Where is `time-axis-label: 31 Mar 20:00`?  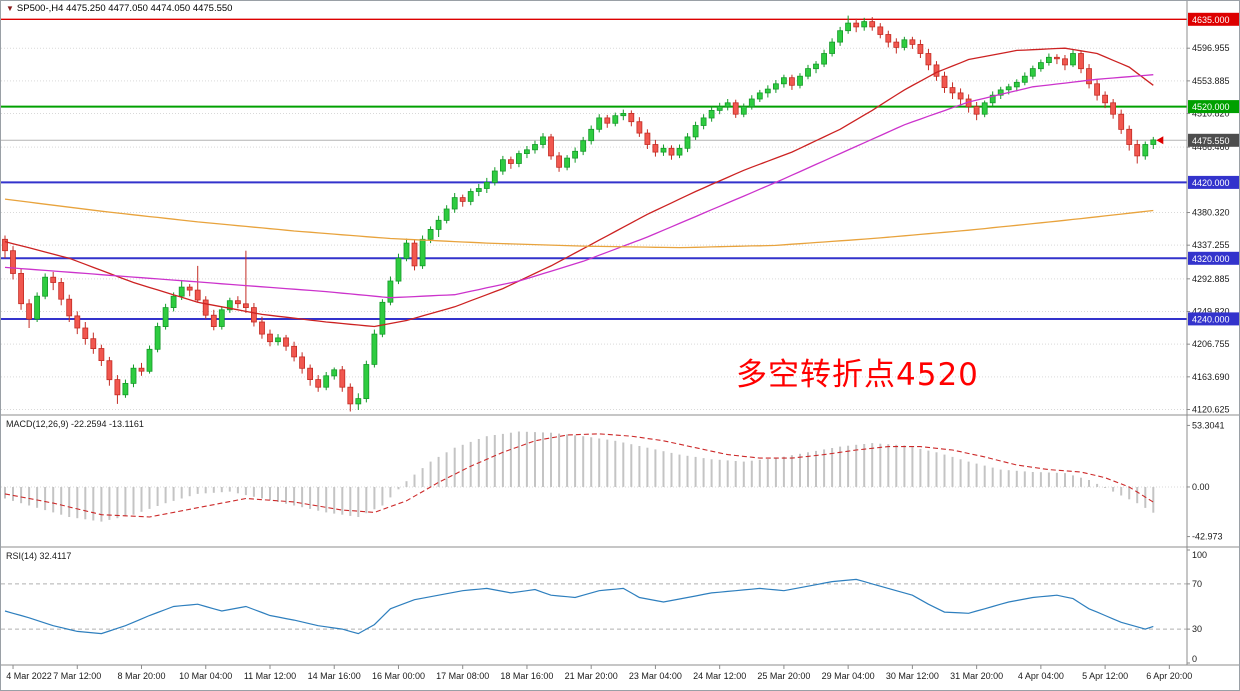 time-axis-label: 31 Mar 20:00 is located at coordinates (976, 676).